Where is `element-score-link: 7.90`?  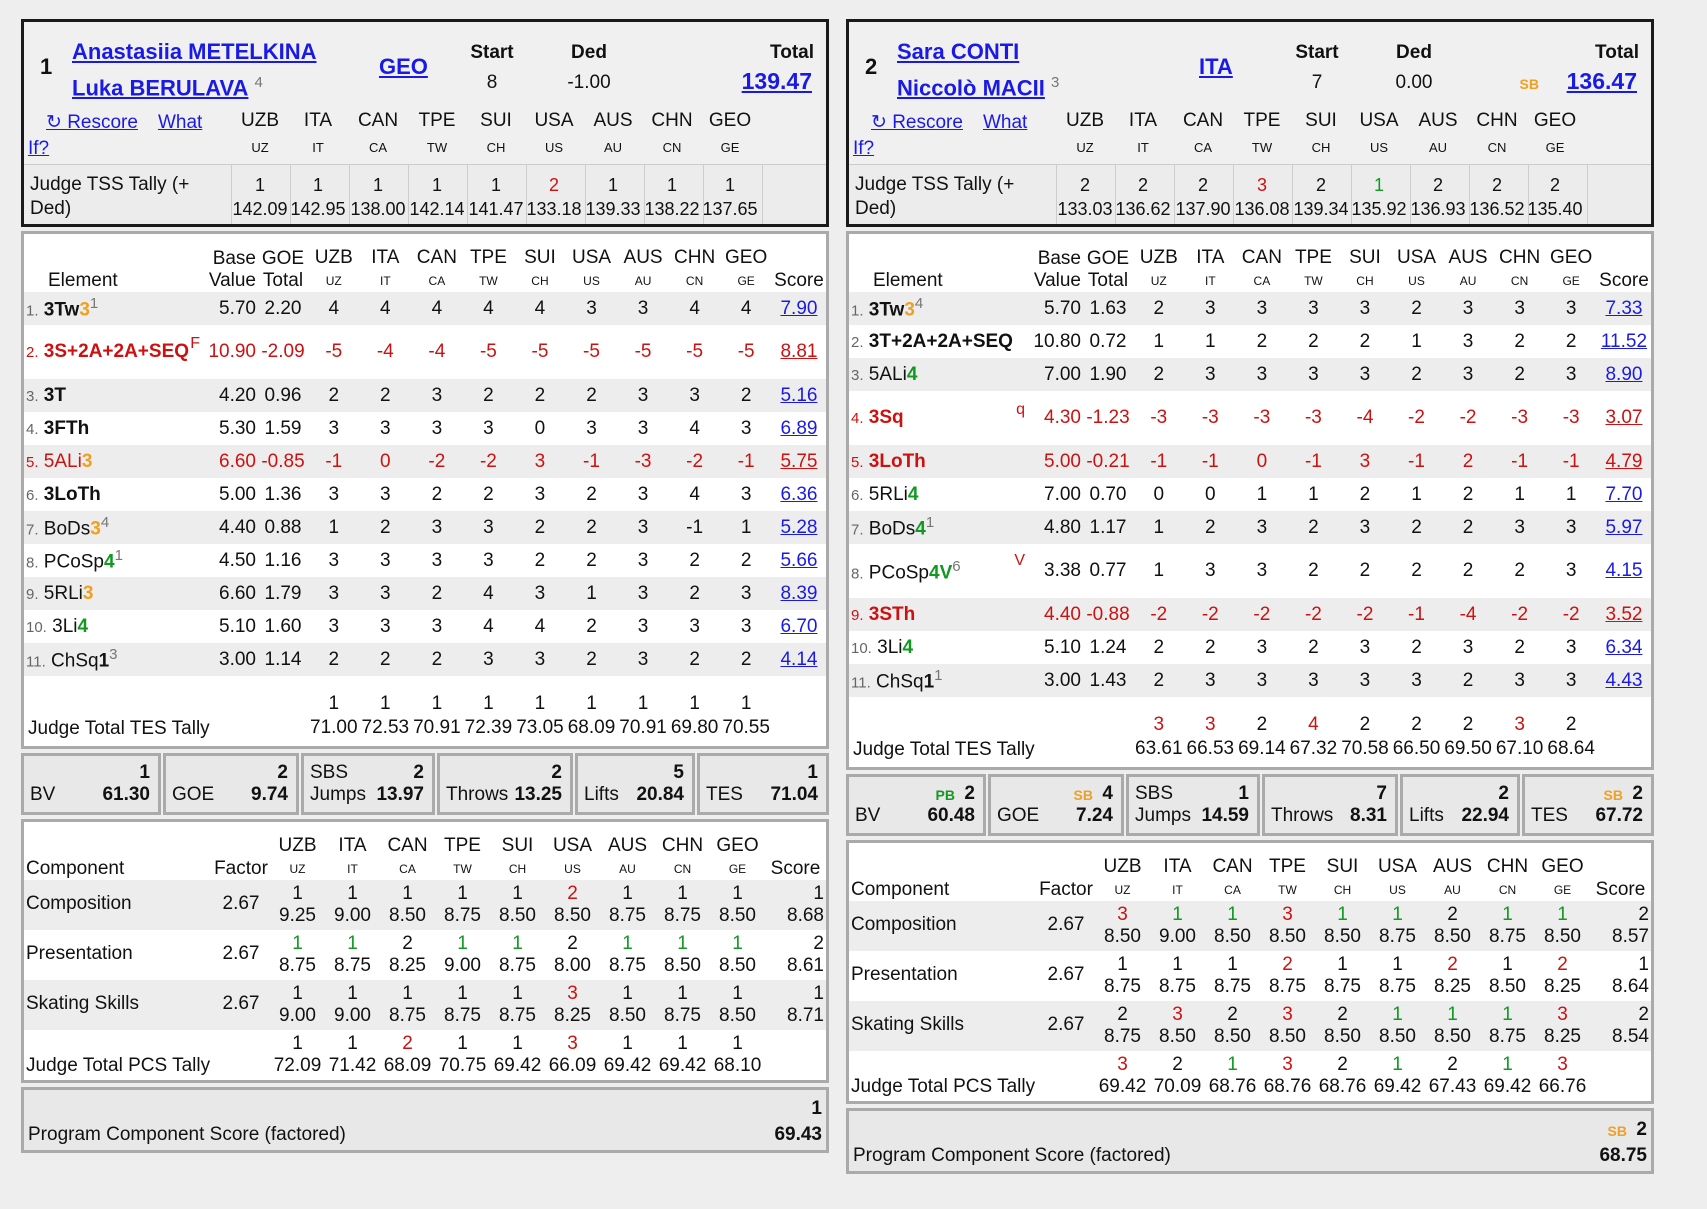 element-score-link: 7.90 is located at coordinates (799, 308).